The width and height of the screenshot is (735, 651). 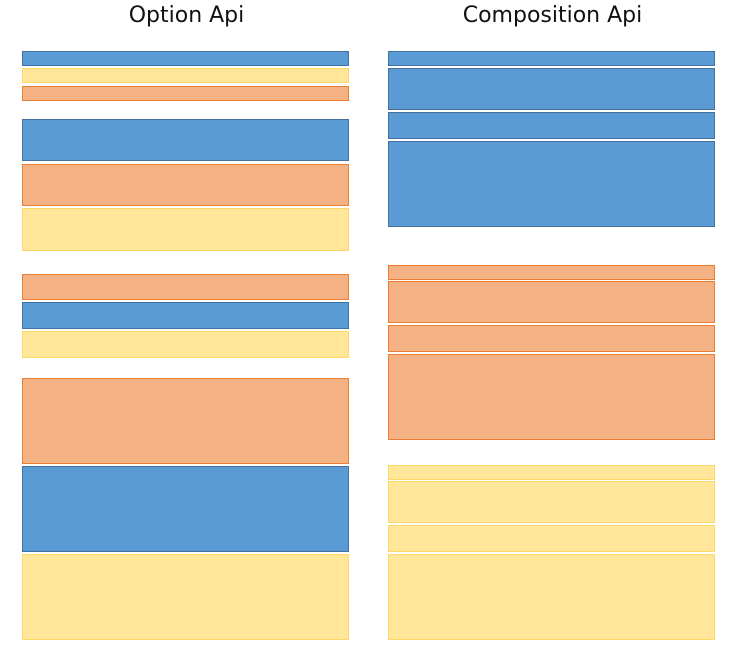 What do you see at coordinates (552, 15) in the screenshot?
I see `composition-api-title: Composition Api` at bounding box center [552, 15].